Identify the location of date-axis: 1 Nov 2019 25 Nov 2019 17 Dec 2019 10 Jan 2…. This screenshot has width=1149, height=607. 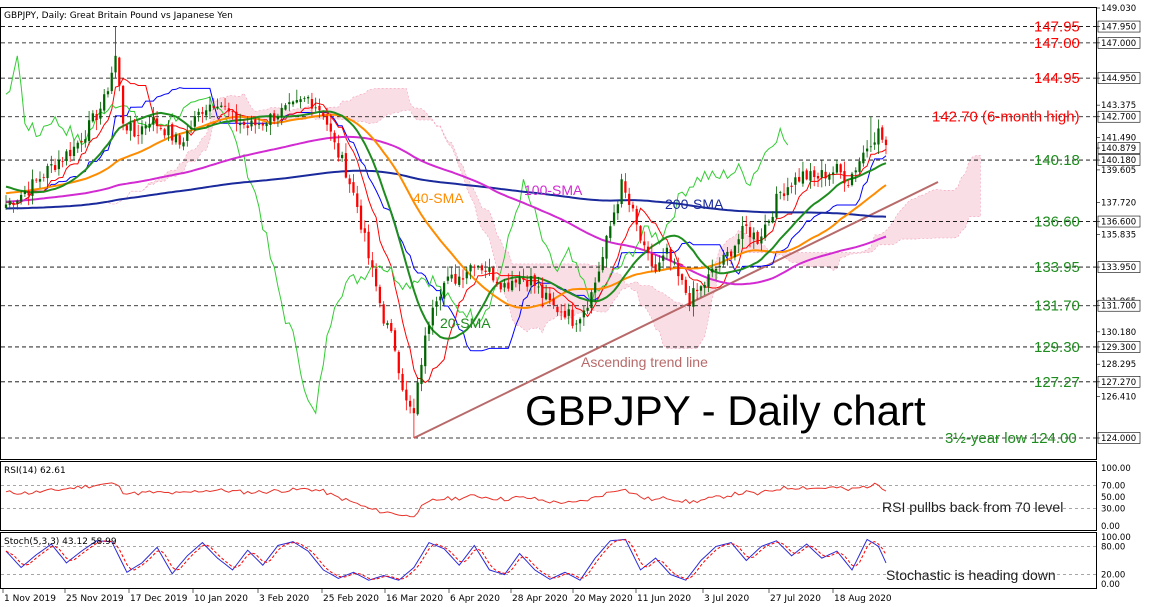
(447, 596).